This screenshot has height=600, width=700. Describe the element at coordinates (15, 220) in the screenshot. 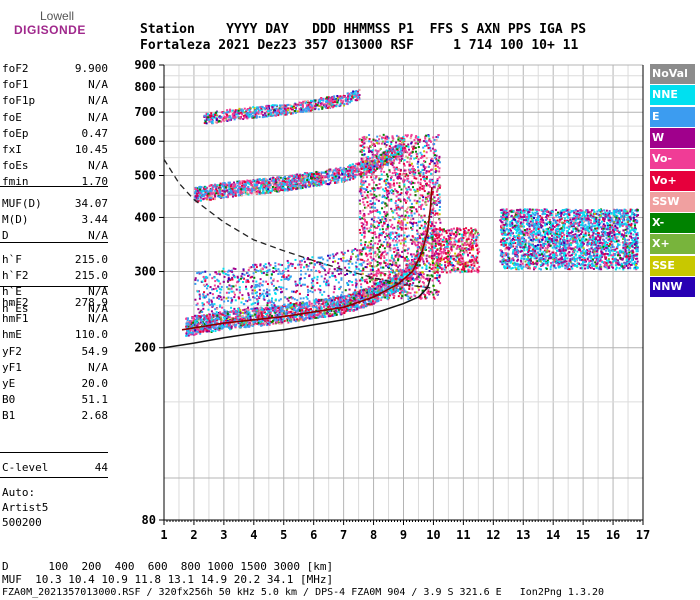

I see `param-name: M(D)` at that location.